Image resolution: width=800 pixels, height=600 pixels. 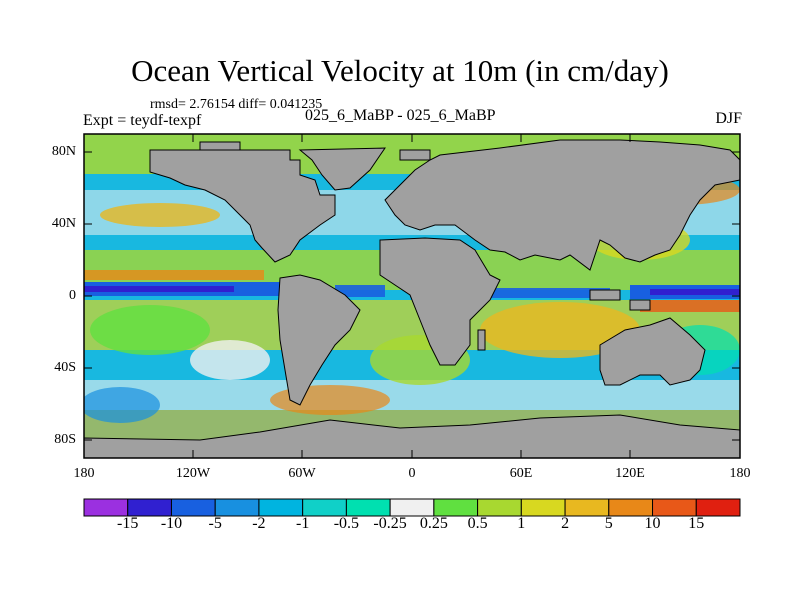 I want to click on colorbar-label: 10, so click(x=652, y=523).